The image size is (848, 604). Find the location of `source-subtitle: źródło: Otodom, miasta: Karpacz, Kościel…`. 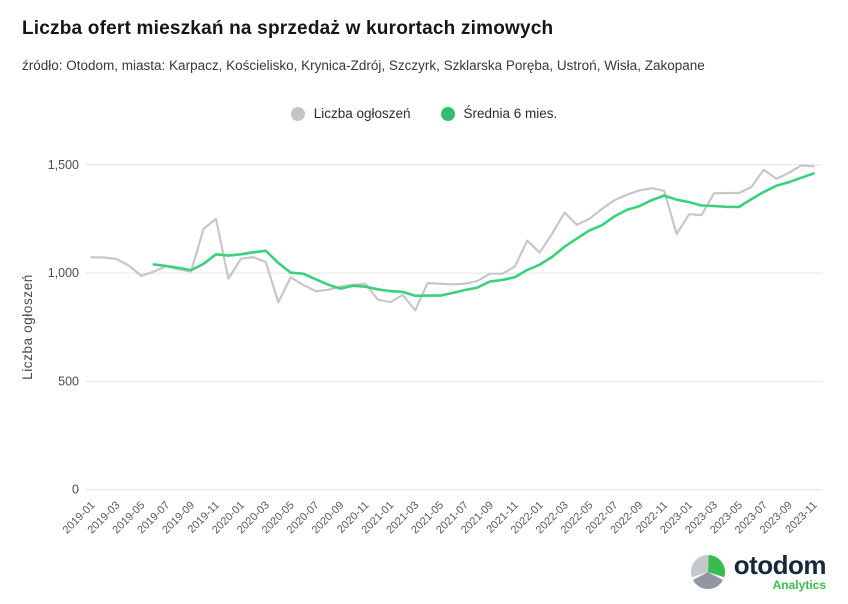

source-subtitle: źródło: Otodom, miasta: Karpacz, Kościel… is located at coordinates (363, 65).